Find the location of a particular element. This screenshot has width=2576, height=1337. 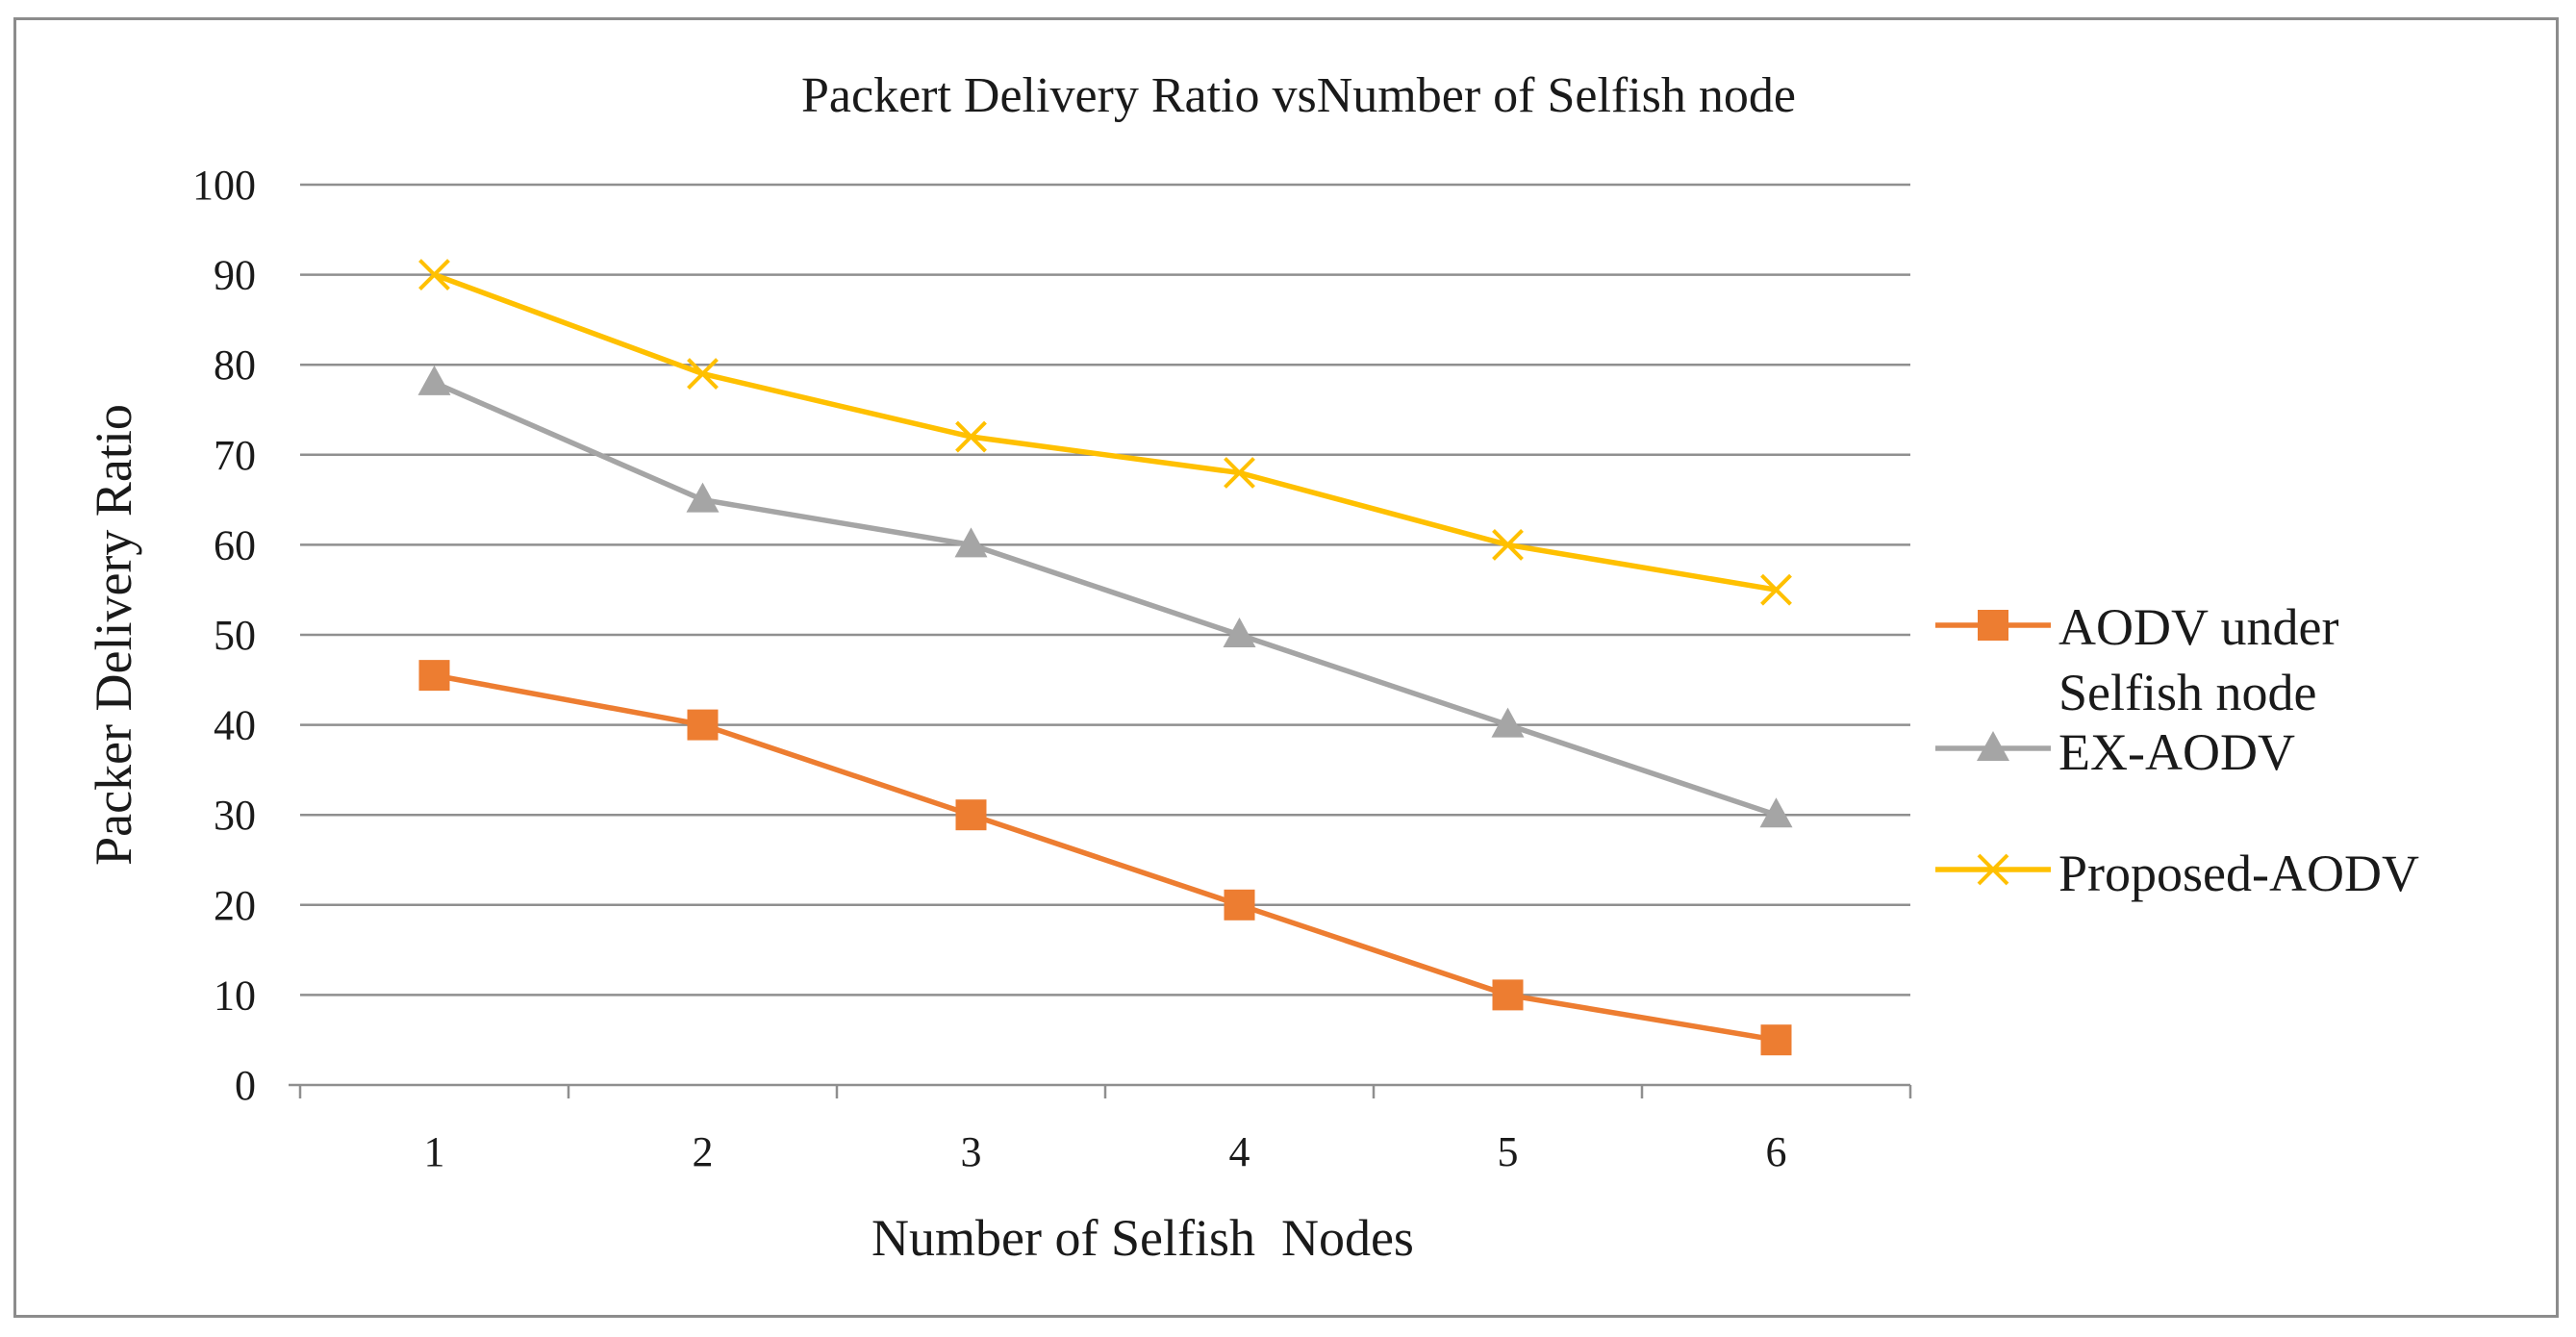

y-tick-label: 30 is located at coordinates (235, 815).